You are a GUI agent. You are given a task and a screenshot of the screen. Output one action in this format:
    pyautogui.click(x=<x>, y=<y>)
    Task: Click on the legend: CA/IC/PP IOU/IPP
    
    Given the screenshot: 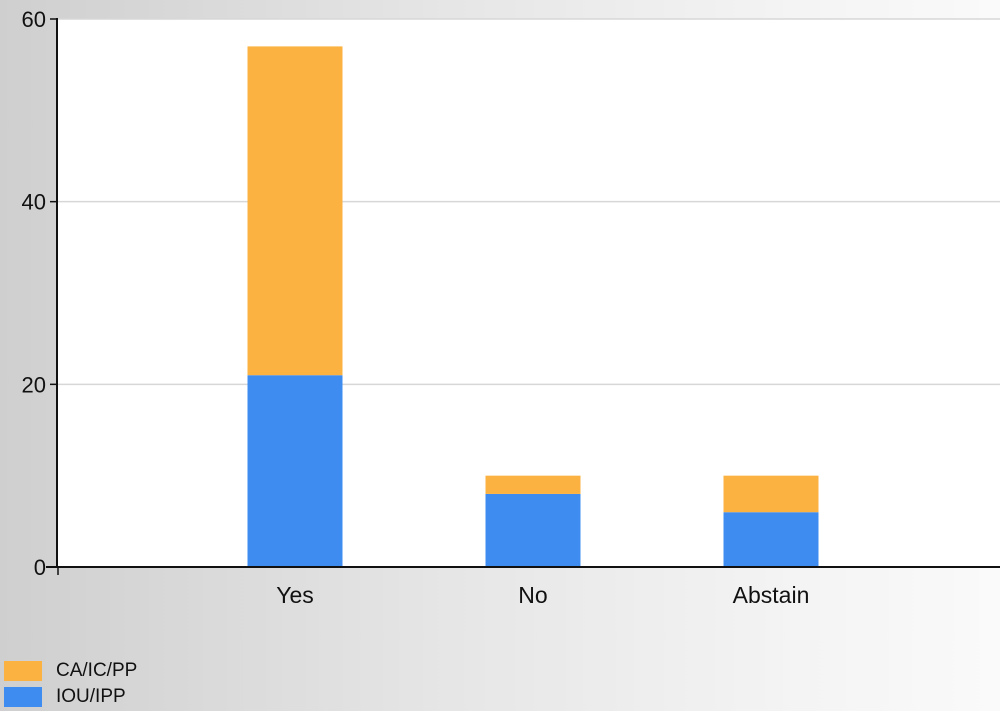 What is the action you would take?
    pyautogui.click(x=70, y=684)
    